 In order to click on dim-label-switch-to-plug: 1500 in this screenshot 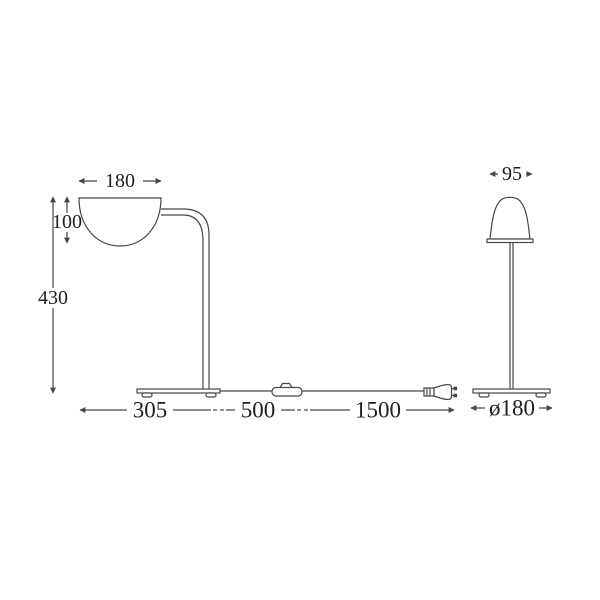, I will do `click(378, 410)`.